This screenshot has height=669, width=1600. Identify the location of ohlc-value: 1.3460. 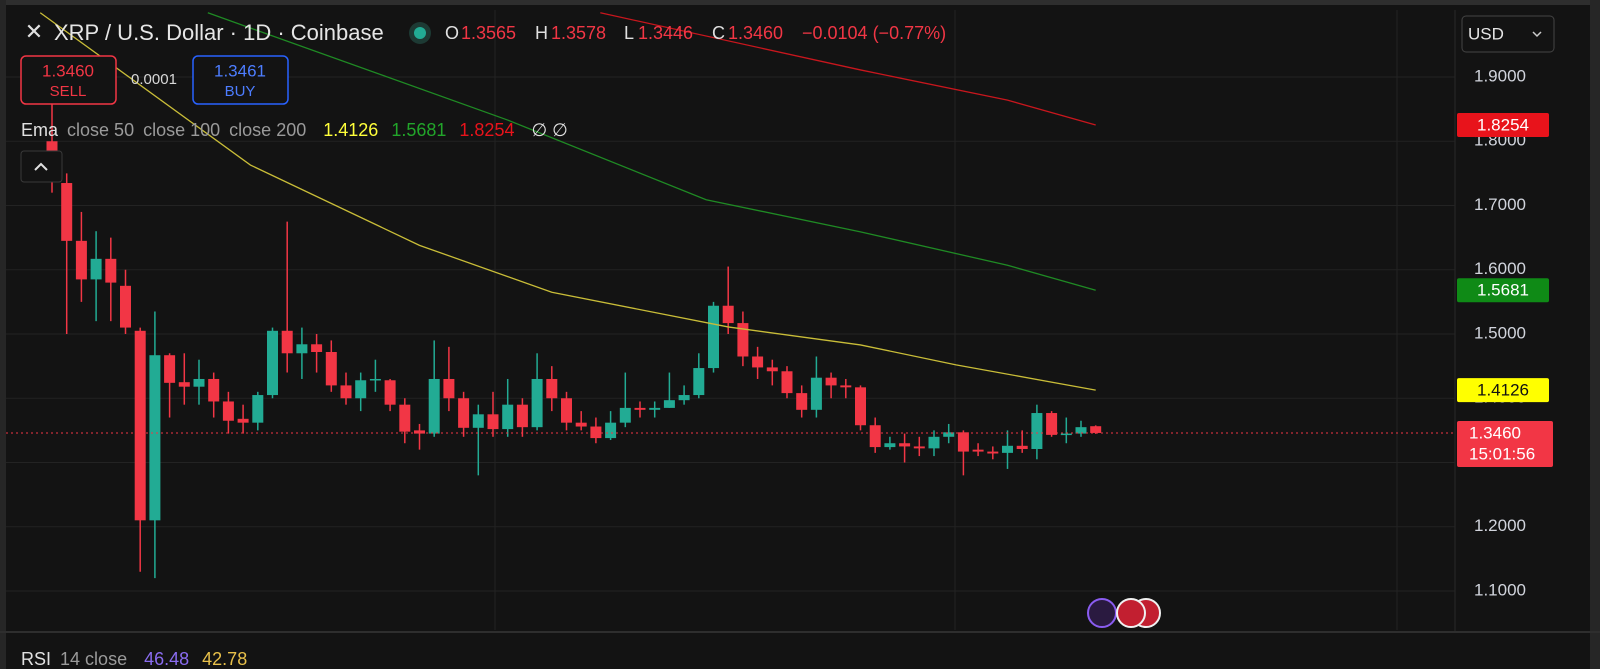
(755, 33).